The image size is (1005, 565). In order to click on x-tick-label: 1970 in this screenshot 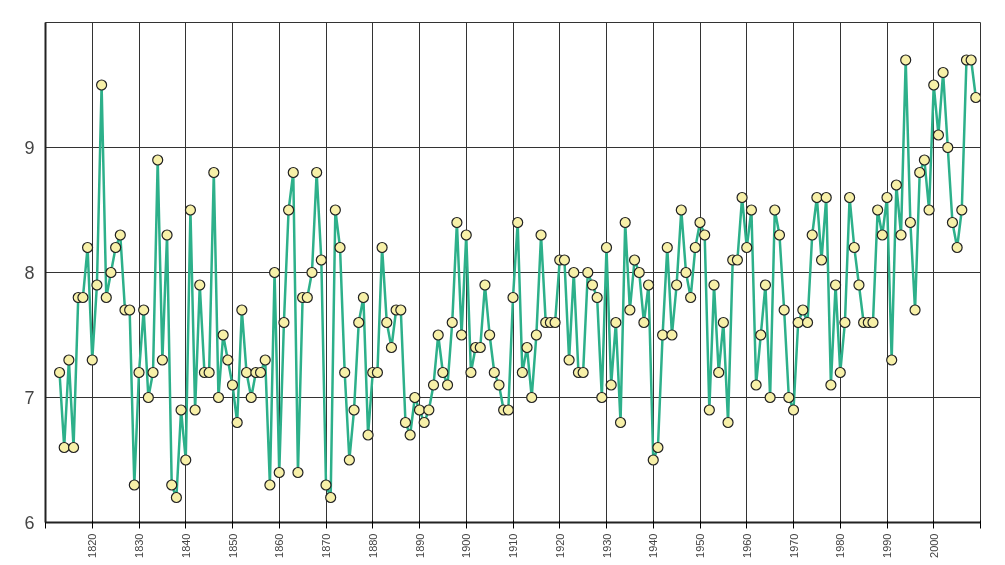, I will do `click(793, 545)`.